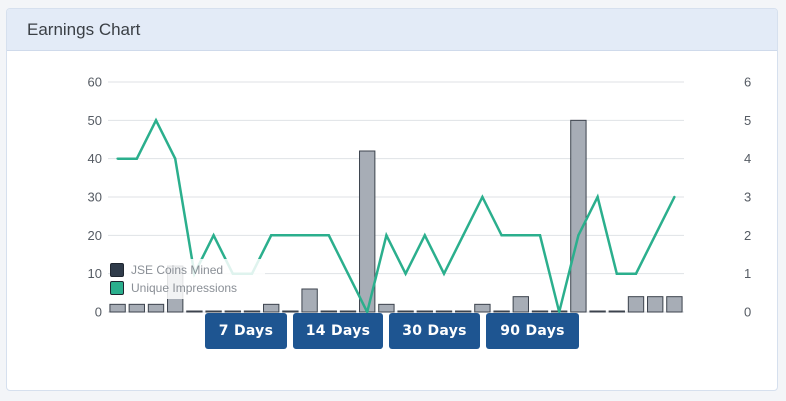  Describe the element at coordinates (95, 197) in the screenshot. I see `y-left-tick-label: 30` at that location.